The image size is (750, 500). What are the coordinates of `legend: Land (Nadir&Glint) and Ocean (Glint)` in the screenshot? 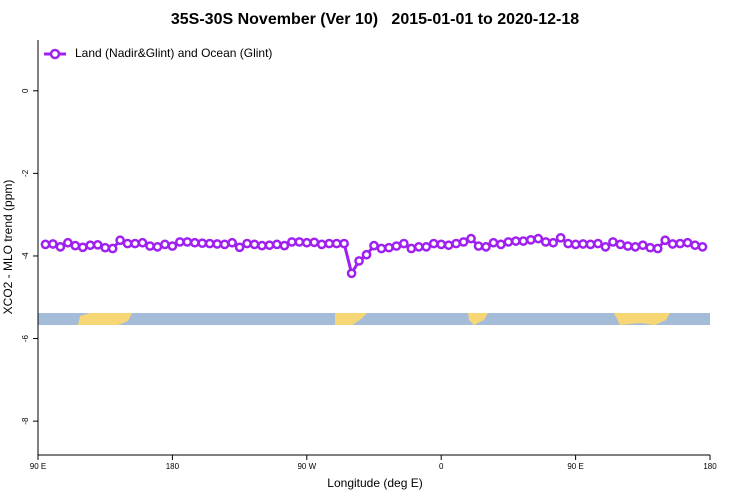 It's located at (158, 53).